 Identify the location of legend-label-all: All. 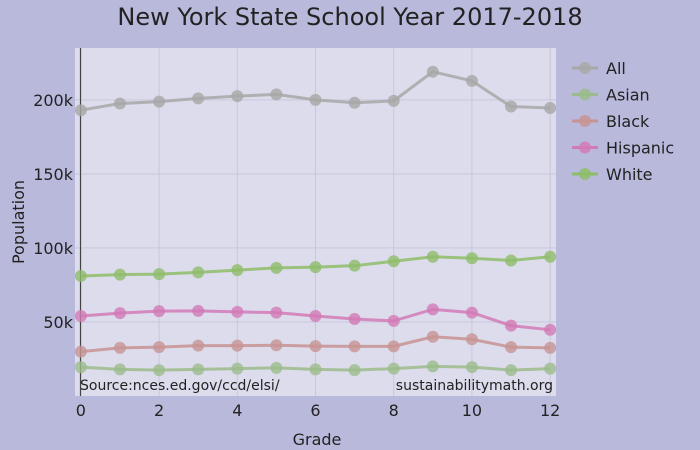
(616, 68).